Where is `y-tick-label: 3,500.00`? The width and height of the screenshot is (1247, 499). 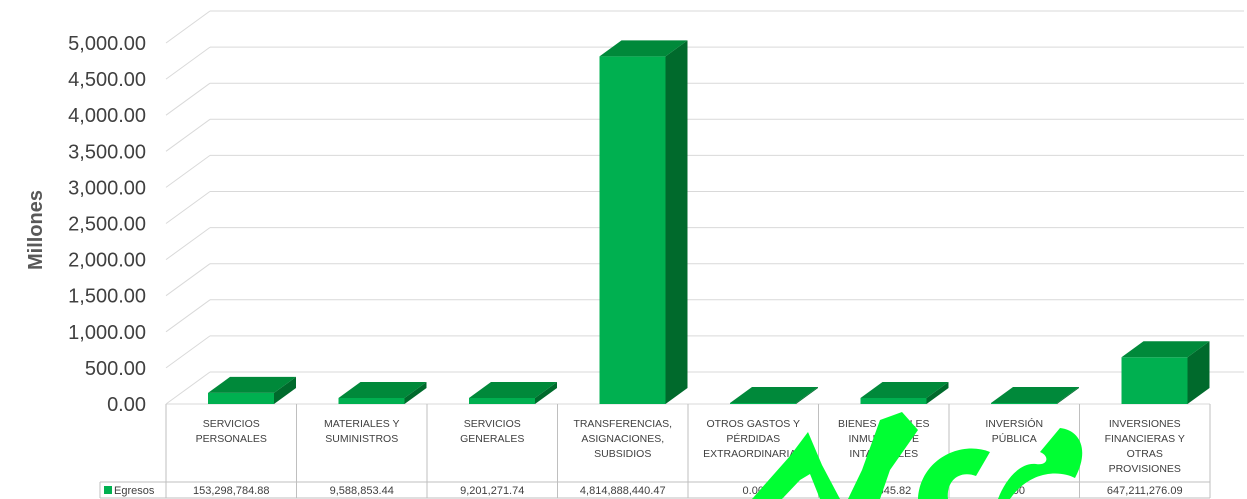
y-tick-label: 3,500.00 is located at coordinates (107, 152).